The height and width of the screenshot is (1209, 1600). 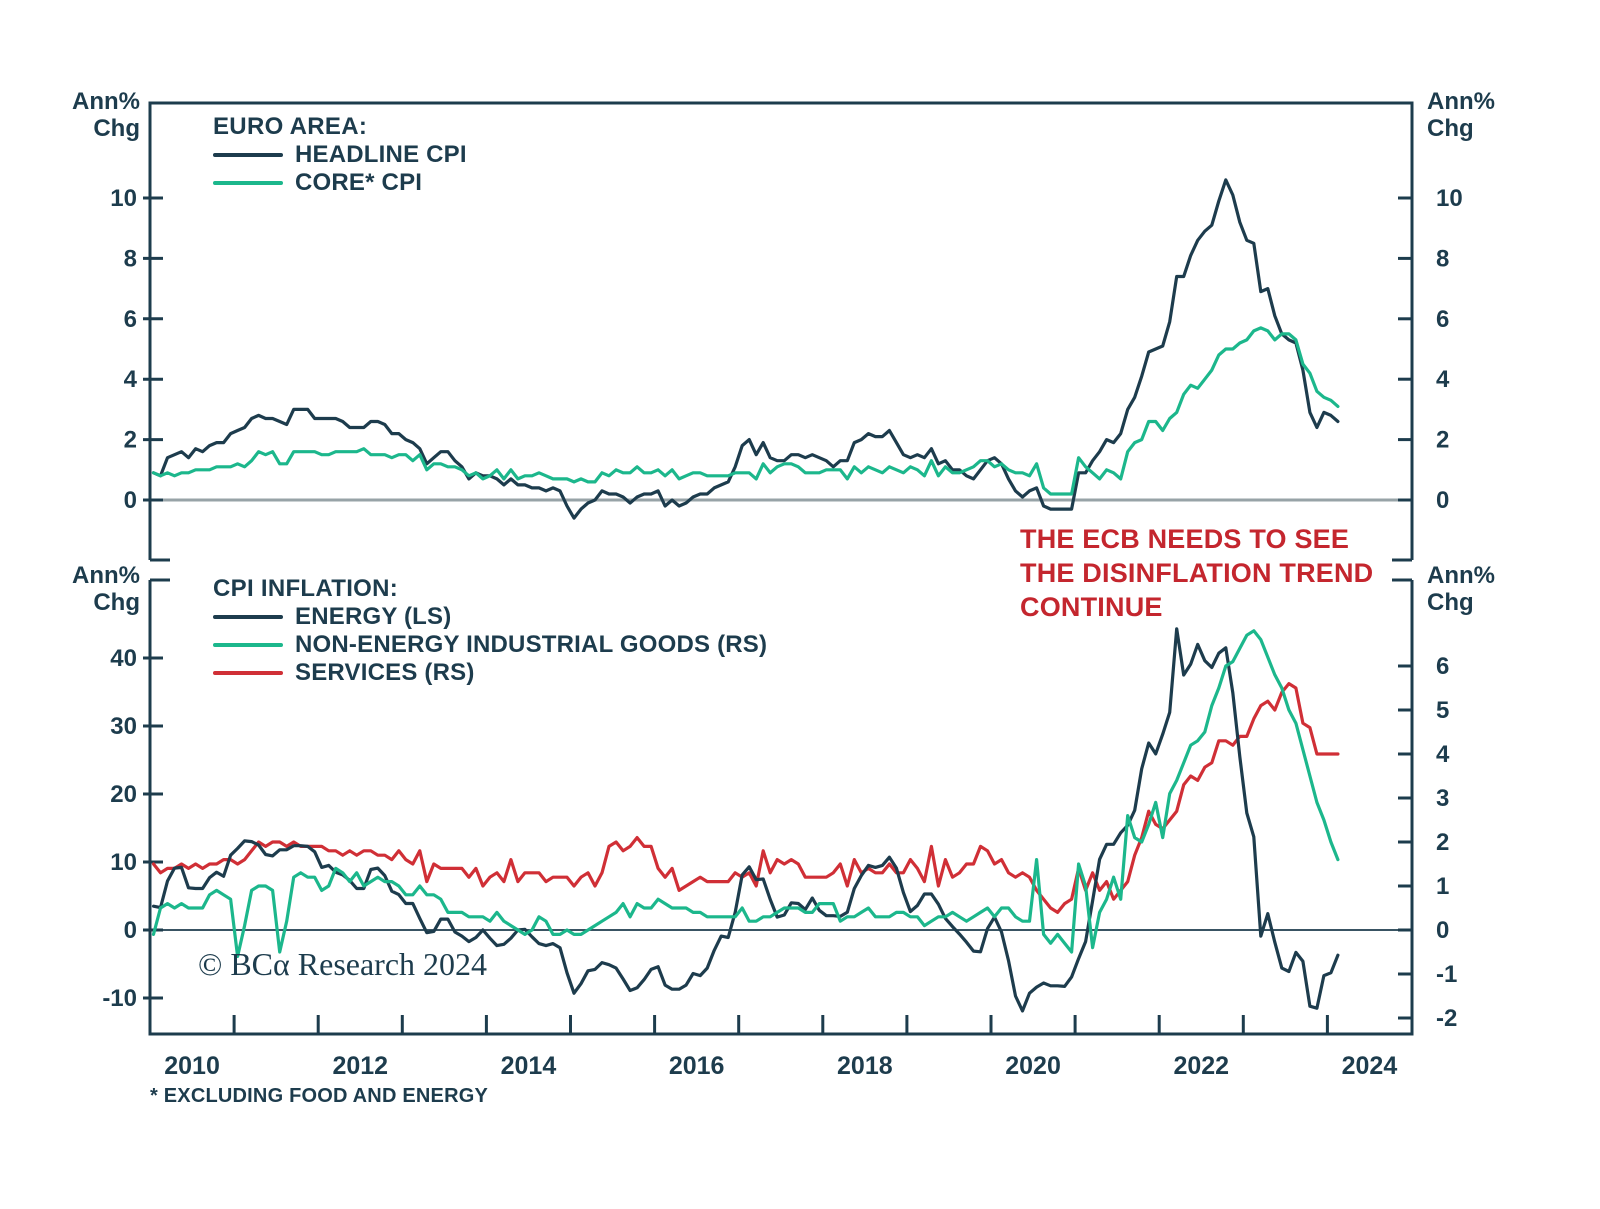 What do you see at coordinates (385, 672) in the screenshot?
I see `legend-label: SERVICES (RS)` at bounding box center [385, 672].